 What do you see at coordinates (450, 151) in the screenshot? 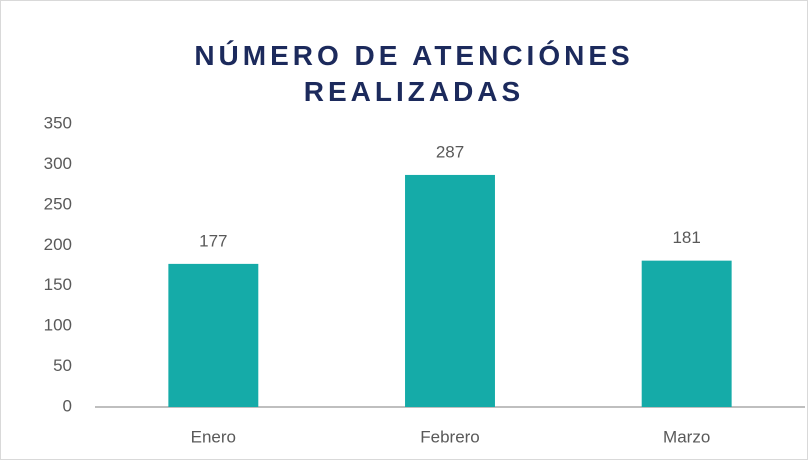
I see `data-label: 287` at bounding box center [450, 151].